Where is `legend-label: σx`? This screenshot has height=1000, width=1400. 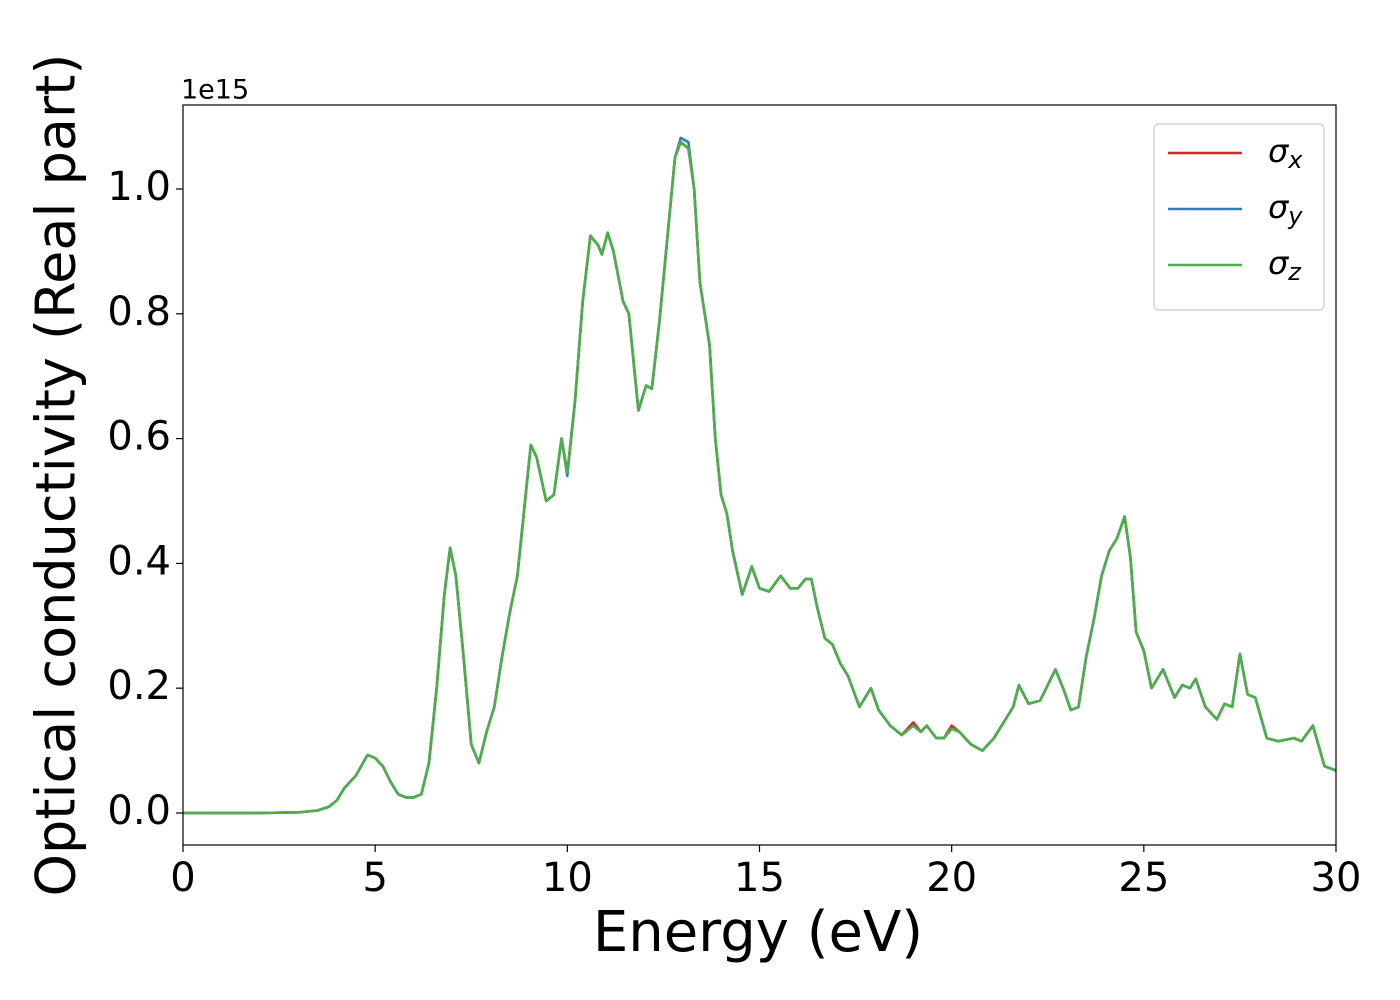
legend-label: σx is located at coordinates (1285, 153).